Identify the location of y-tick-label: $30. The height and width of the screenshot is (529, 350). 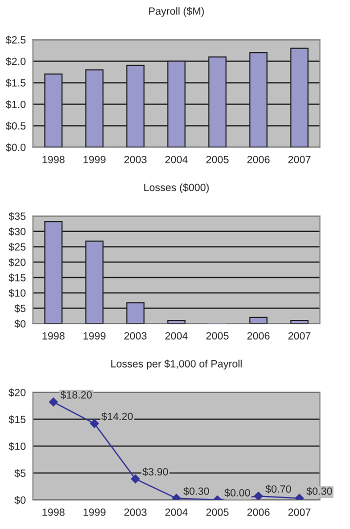
(17, 231).